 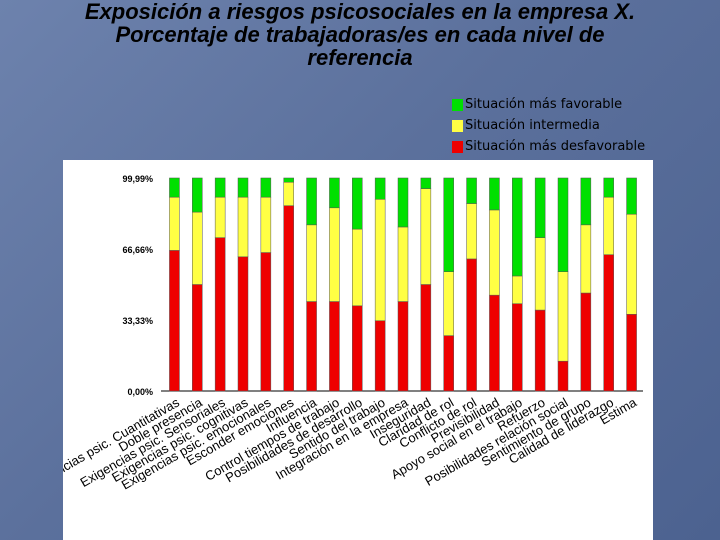 What do you see at coordinates (457, 125) in the screenshot?
I see `legend-swatch-intermedia` at bounding box center [457, 125].